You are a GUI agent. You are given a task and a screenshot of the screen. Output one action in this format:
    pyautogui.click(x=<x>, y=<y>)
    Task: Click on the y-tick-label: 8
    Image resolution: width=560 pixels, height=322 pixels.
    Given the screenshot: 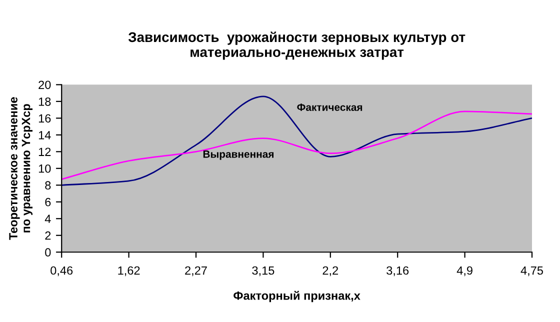 What is the action you would take?
    pyautogui.click(x=48, y=185)
    